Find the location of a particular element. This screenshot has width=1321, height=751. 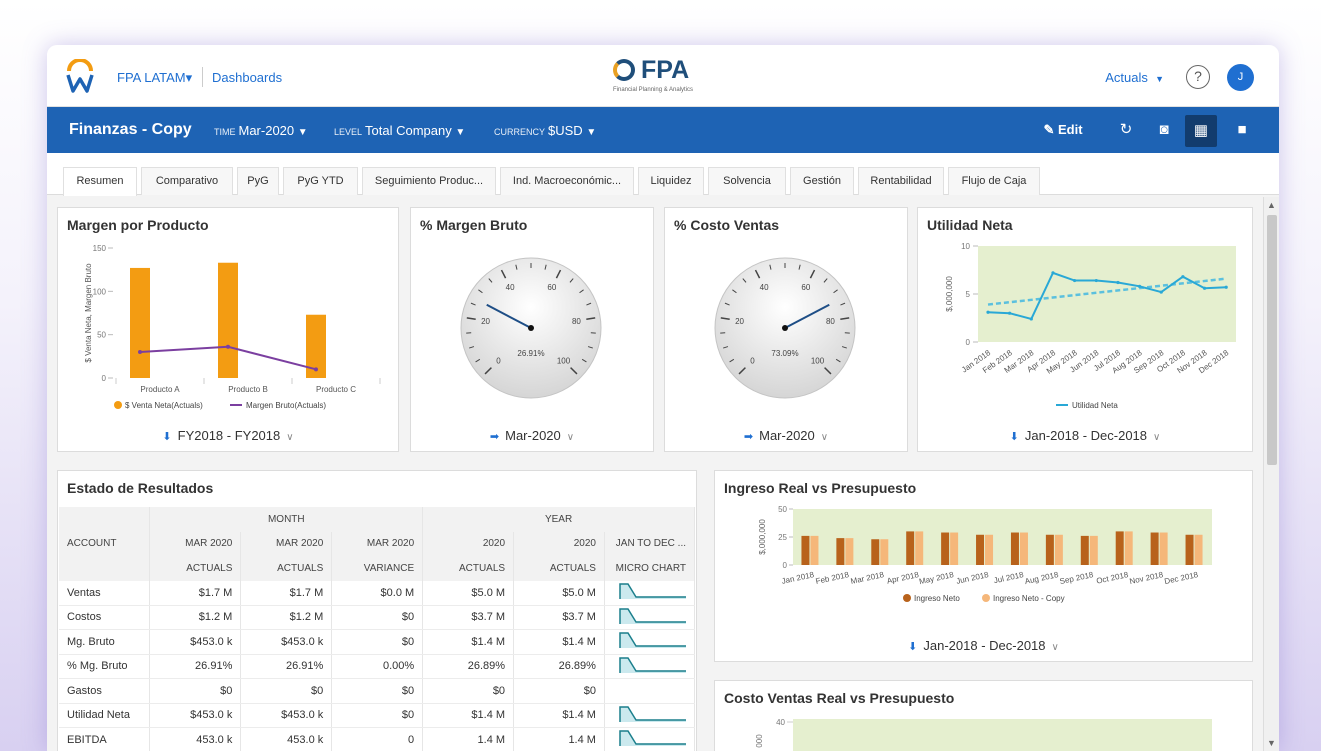

tab-pyg: PyG is located at coordinates (258, 181).